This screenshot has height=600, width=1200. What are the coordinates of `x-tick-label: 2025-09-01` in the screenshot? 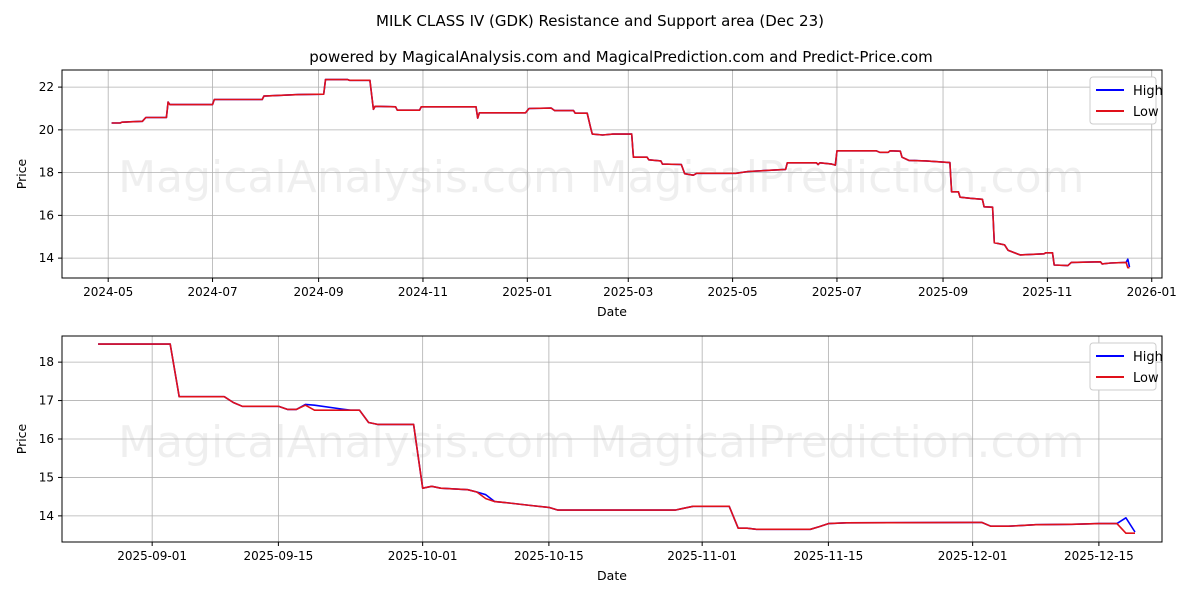 It's located at (152, 556).